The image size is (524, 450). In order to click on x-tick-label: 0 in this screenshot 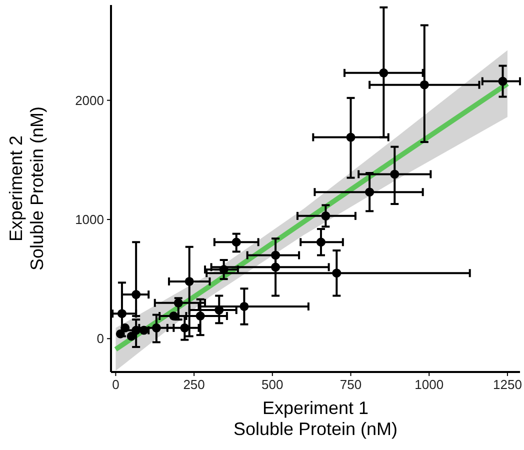, I will do `click(116, 384)`.